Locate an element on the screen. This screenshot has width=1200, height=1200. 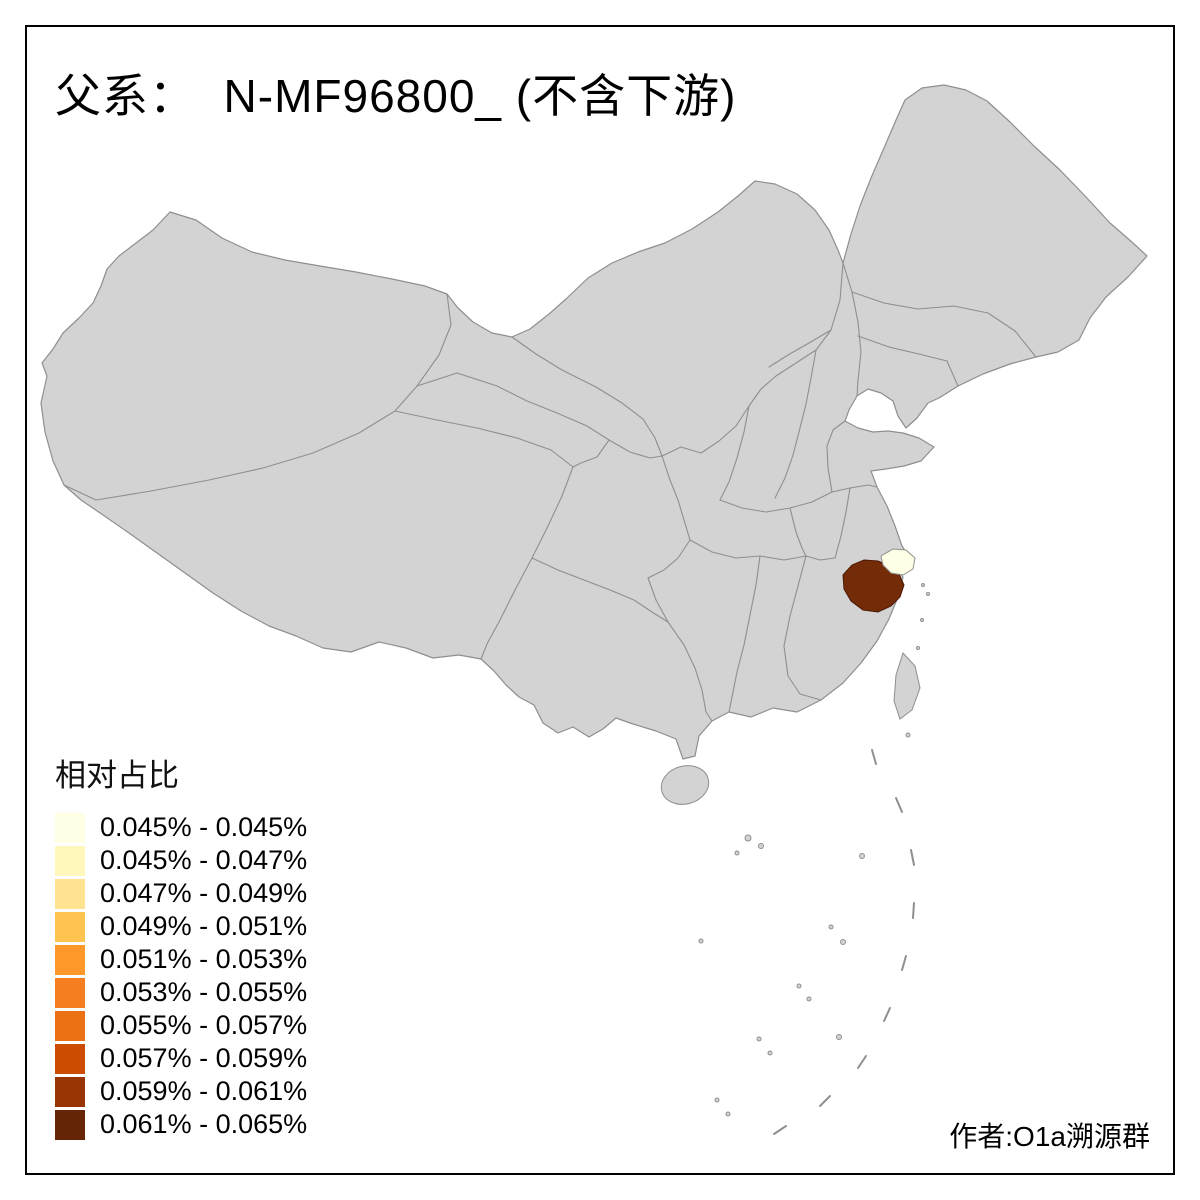
legend-label: 0.045% - 0.047% is located at coordinates (204, 860).